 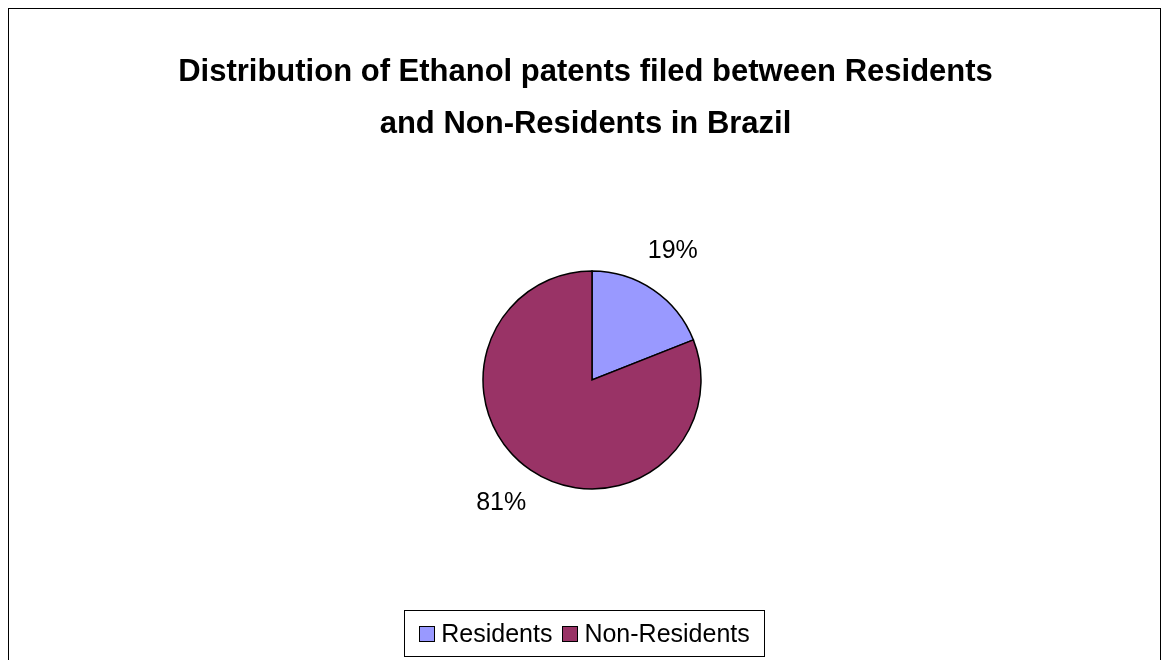 What do you see at coordinates (497, 633) in the screenshot?
I see `legend-label: Residents` at bounding box center [497, 633].